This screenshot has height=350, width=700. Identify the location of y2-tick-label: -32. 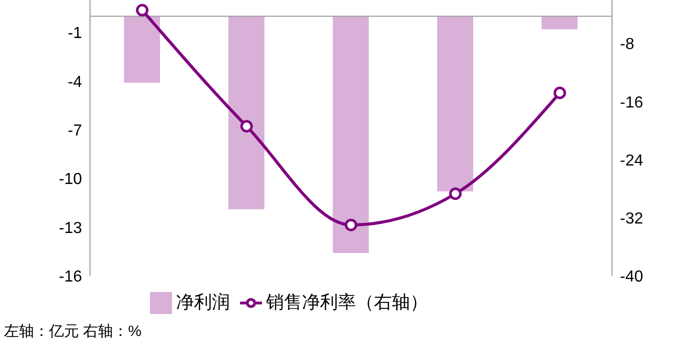
(632, 219).